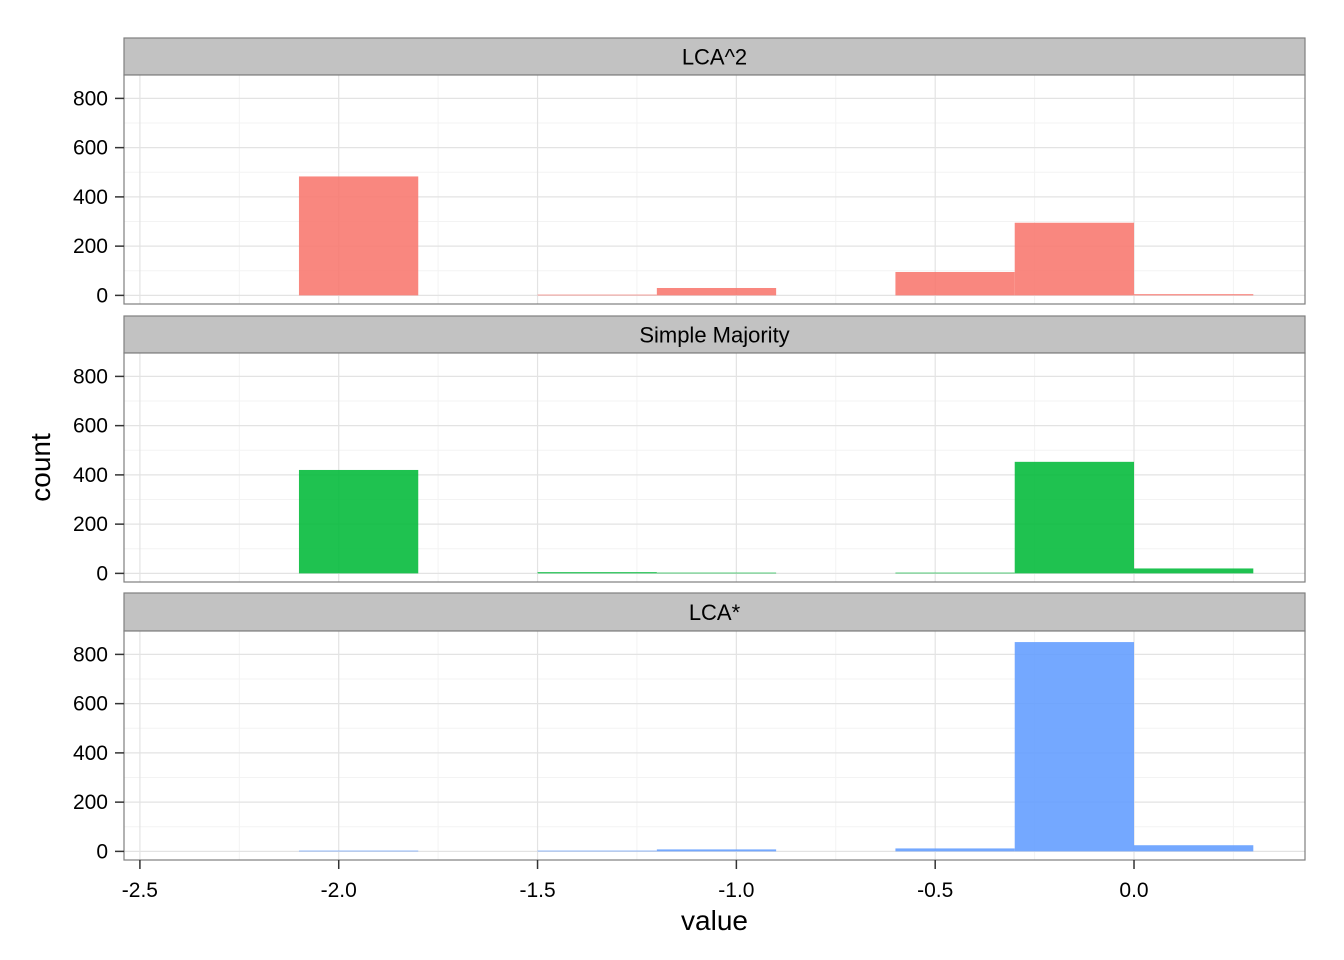 This screenshot has height=960, width=1344. I want to click on facet-strip-label: LCA*, so click(715, 612).